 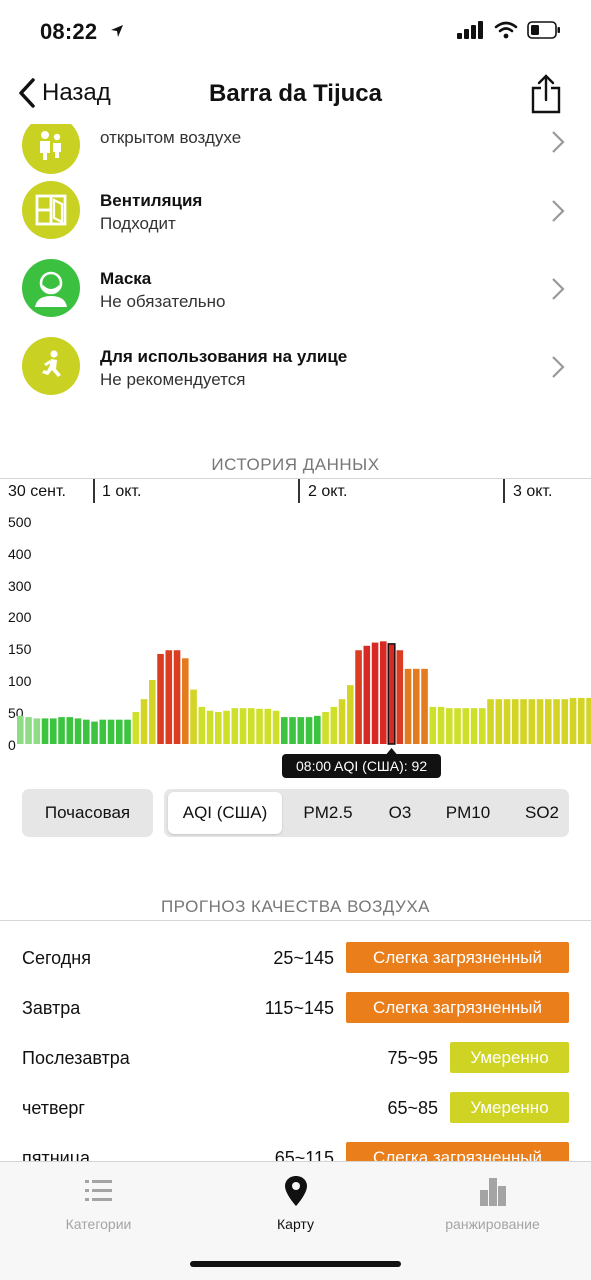 What do you see at coordinates (295, 94) in the screenshot?
I see `nav-bar: Назад Barra da Tijuca` at bounding box center [295, 94].